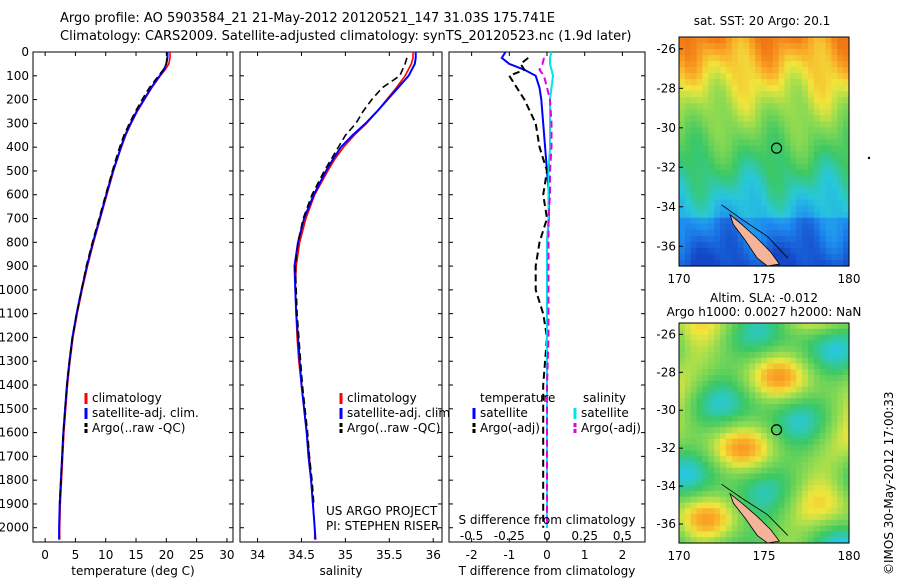 The height and width of the screenshot is (580, 900). I want to click on x-tick-label: 36, so click(433, 555).